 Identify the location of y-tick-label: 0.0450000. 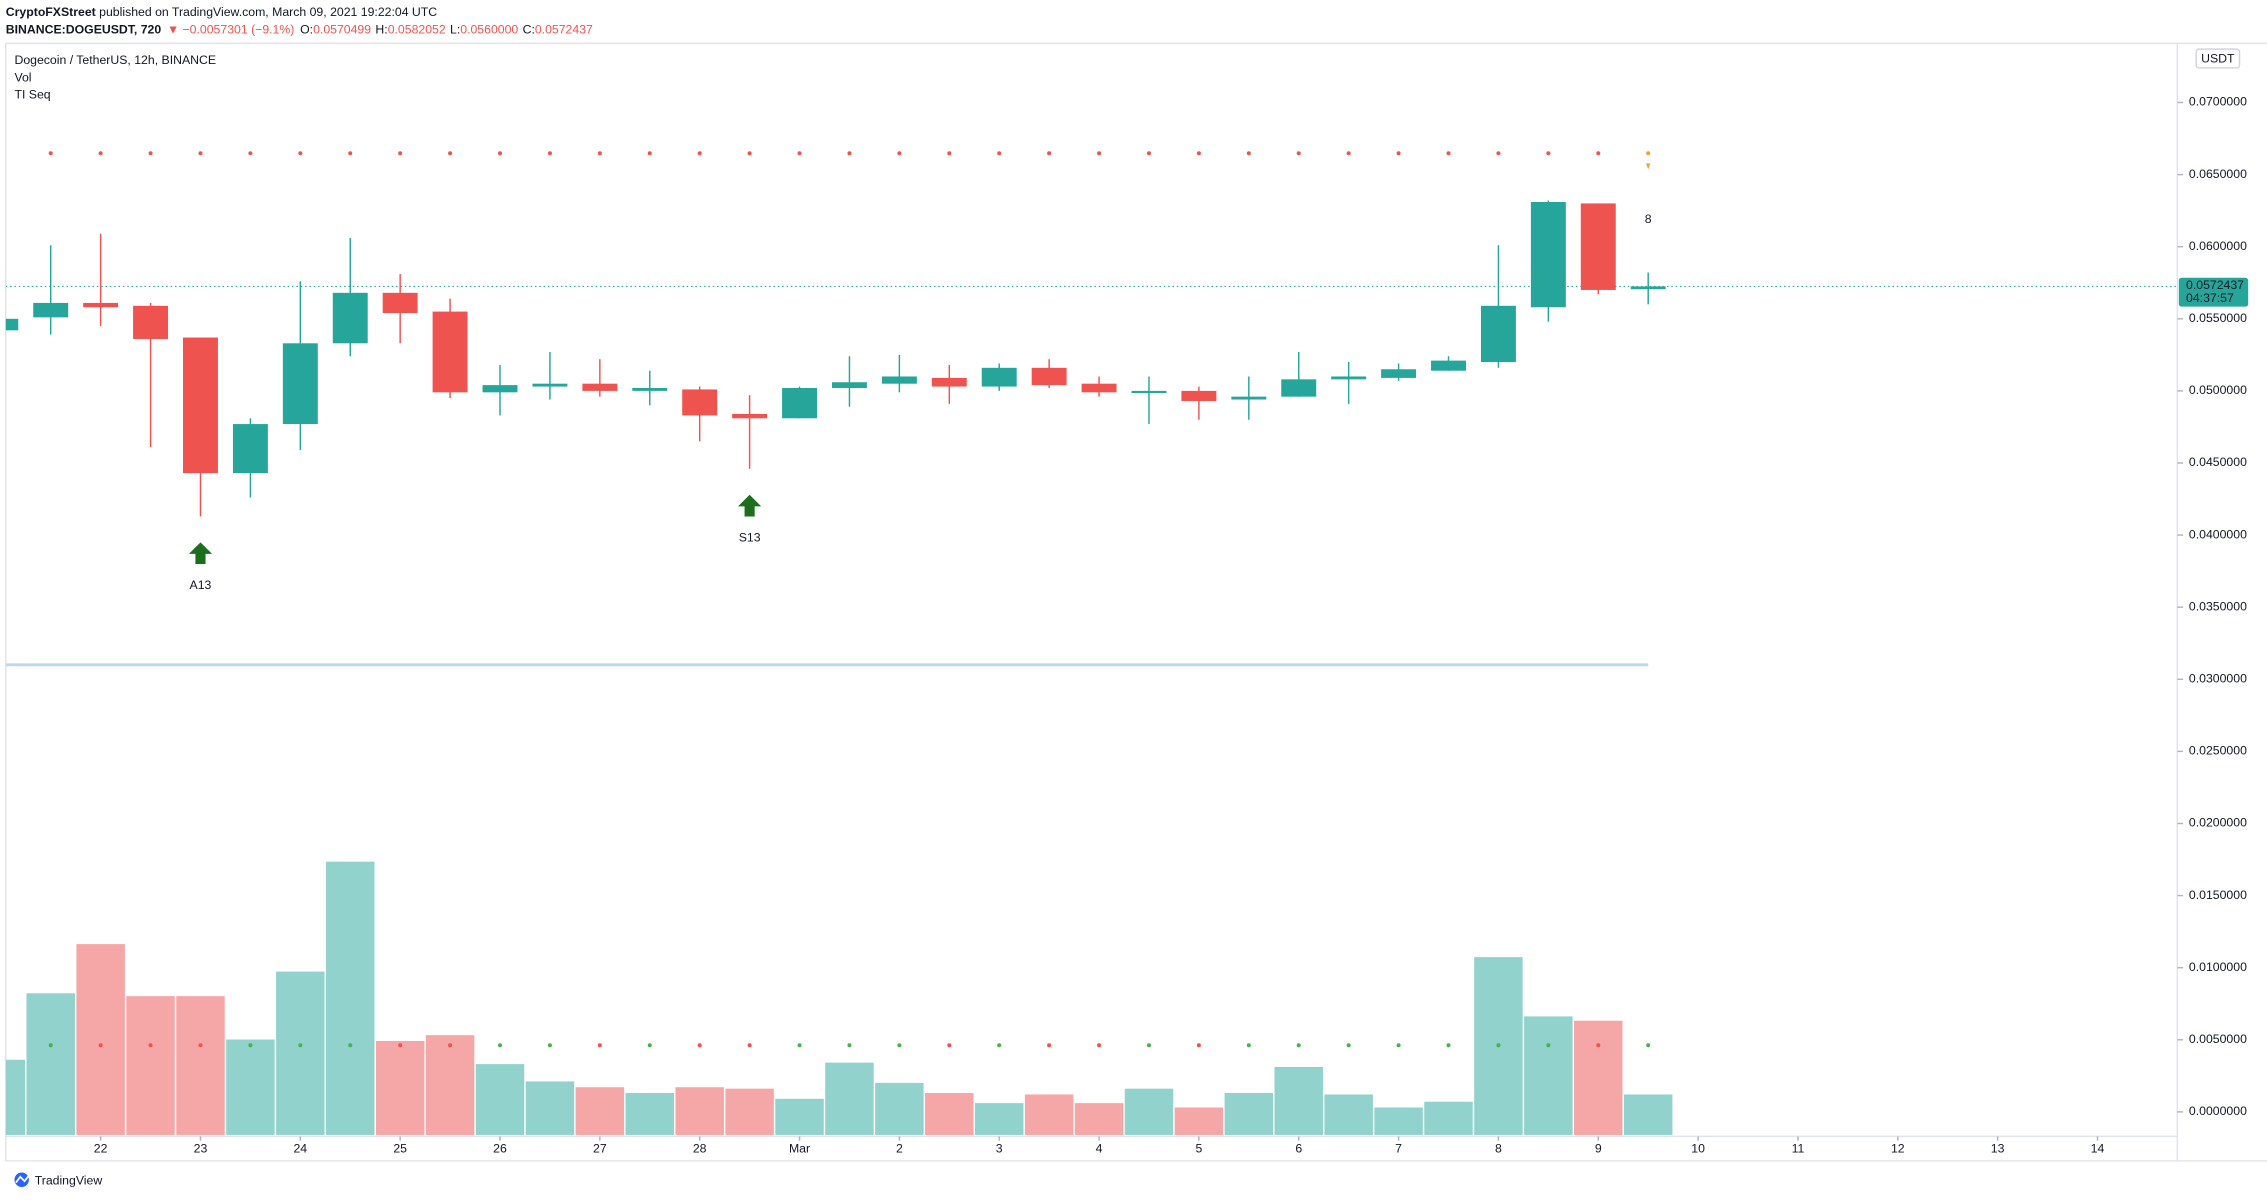
(2218, 462).